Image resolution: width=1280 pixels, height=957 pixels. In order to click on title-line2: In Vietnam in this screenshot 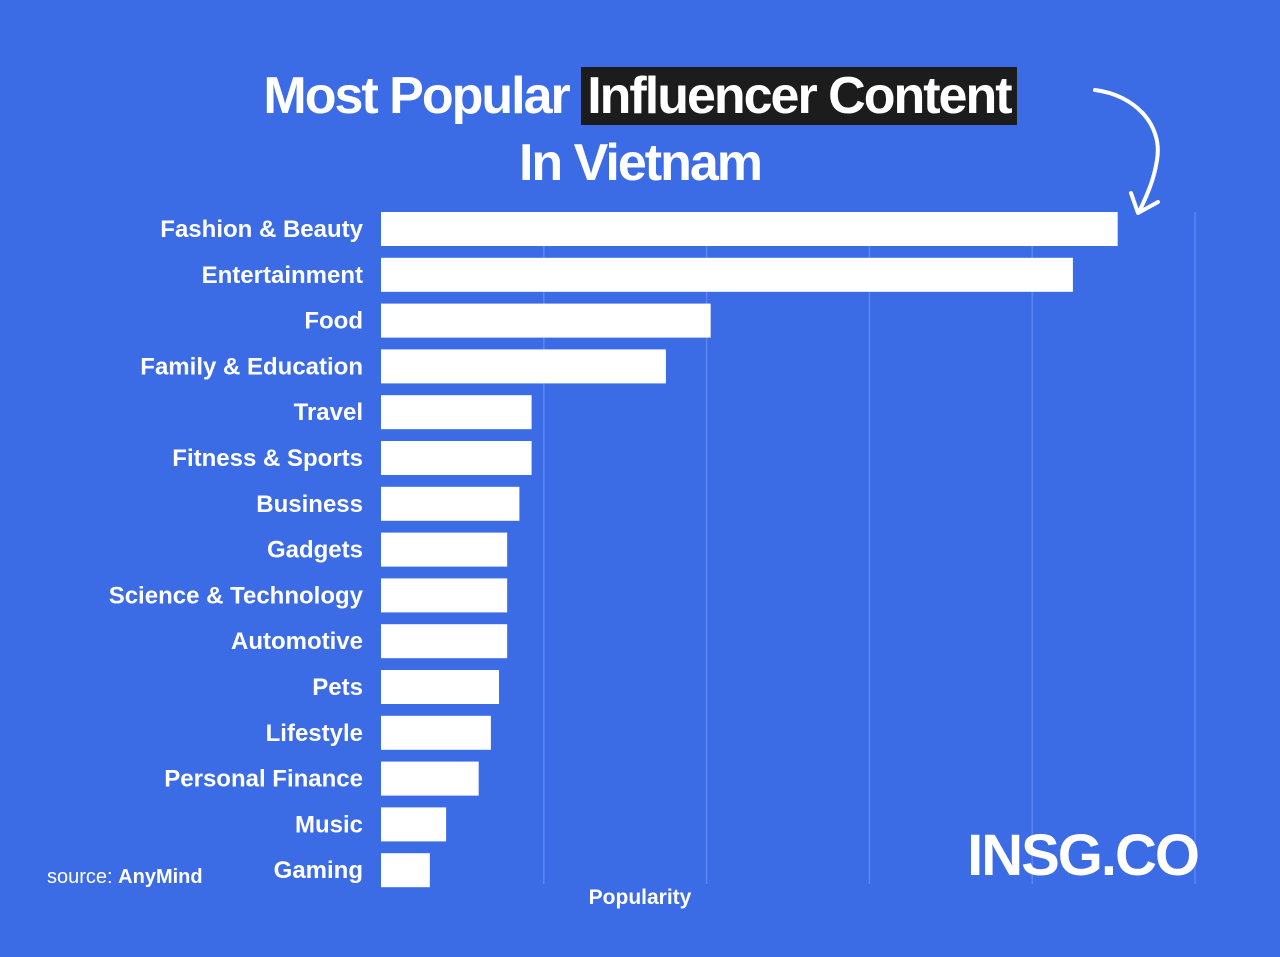, I will do `click(640, 163)`.